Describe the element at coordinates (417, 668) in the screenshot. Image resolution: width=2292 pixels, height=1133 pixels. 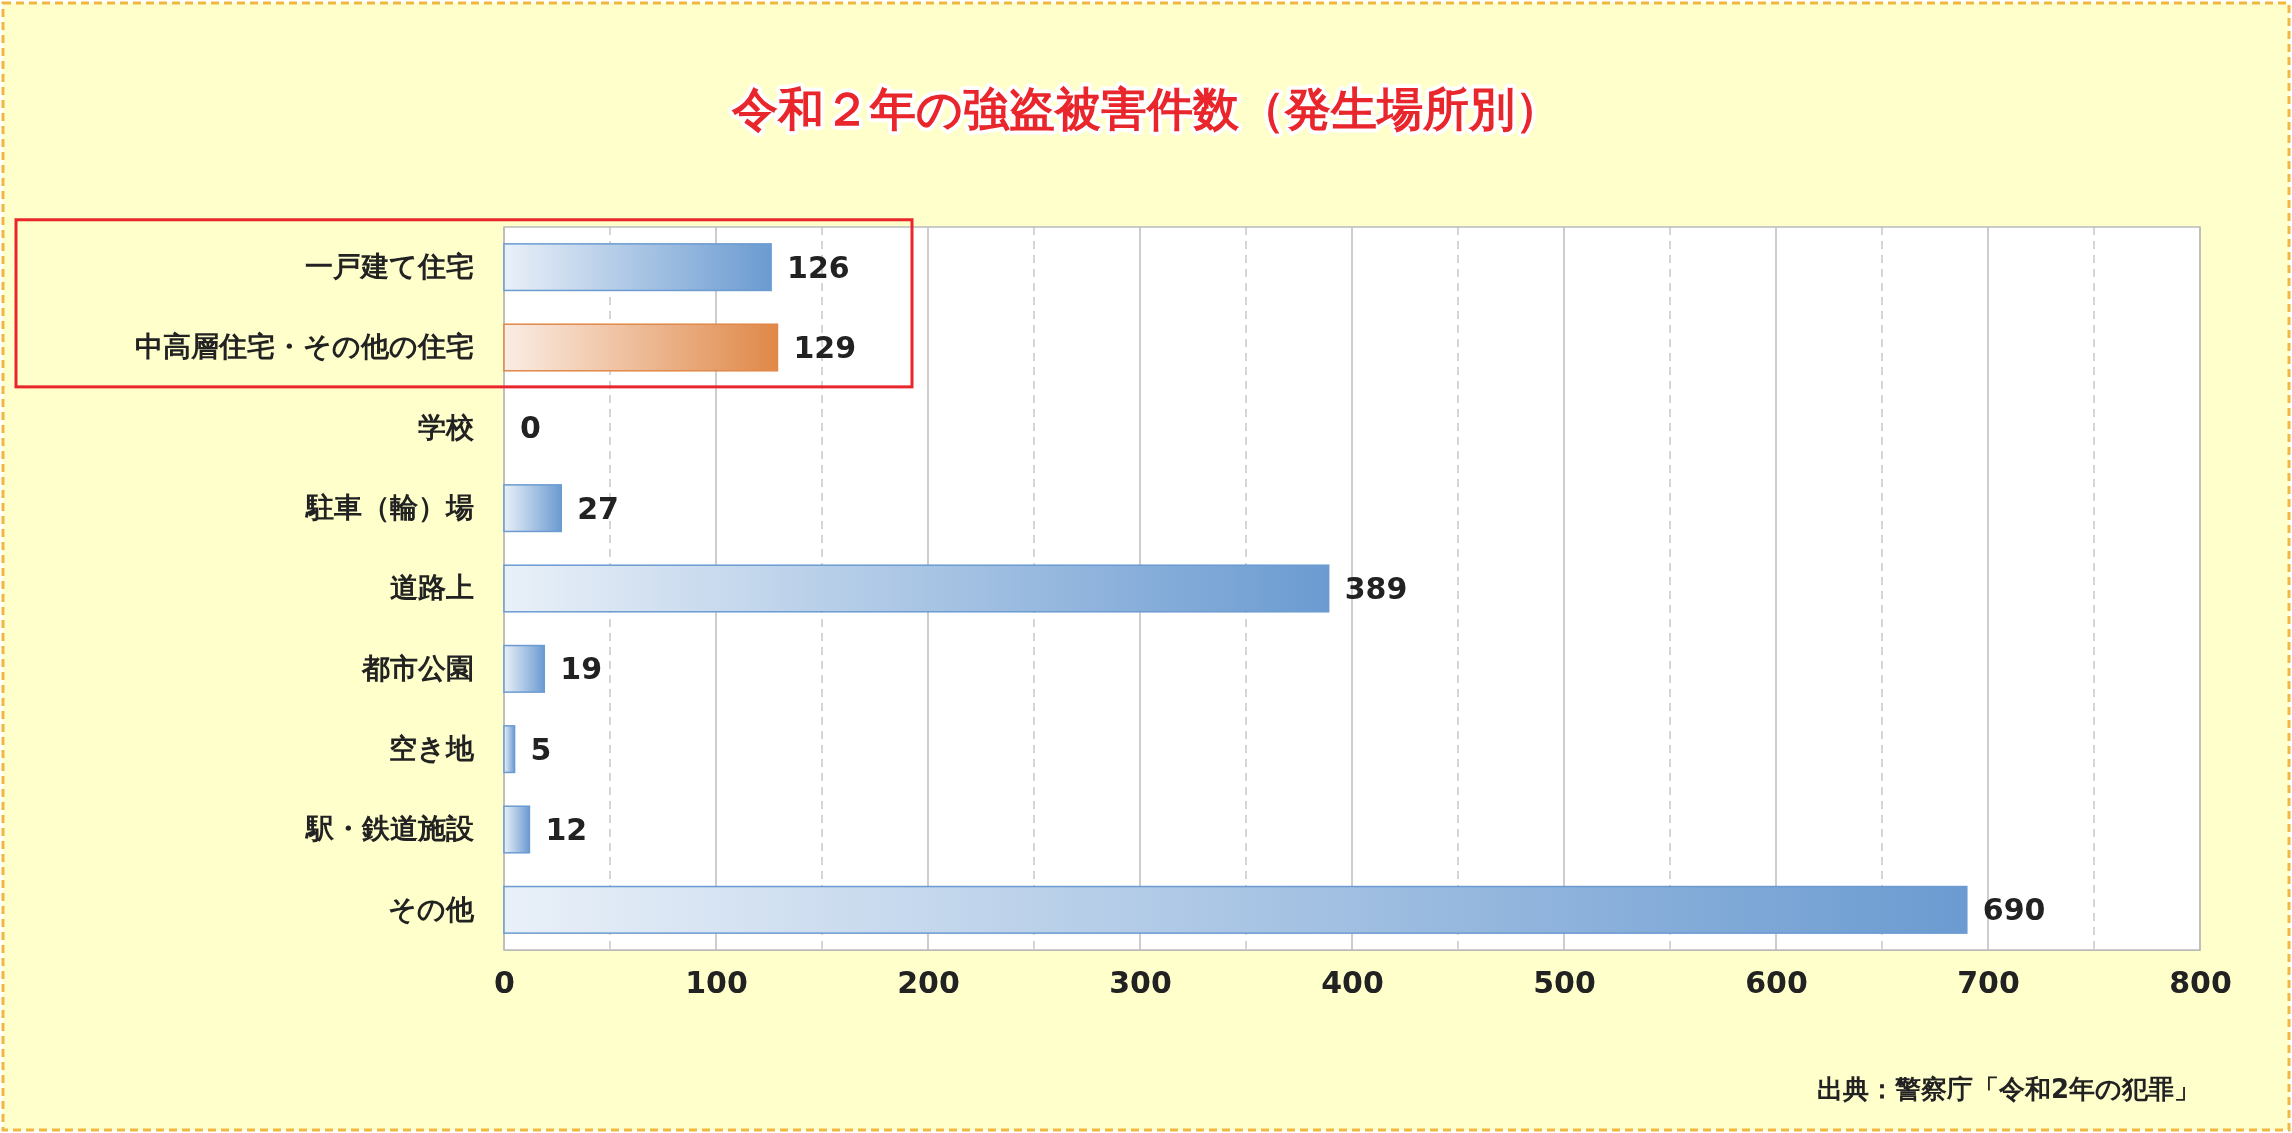
I see `y-tick-label: 都市公園` at that location.